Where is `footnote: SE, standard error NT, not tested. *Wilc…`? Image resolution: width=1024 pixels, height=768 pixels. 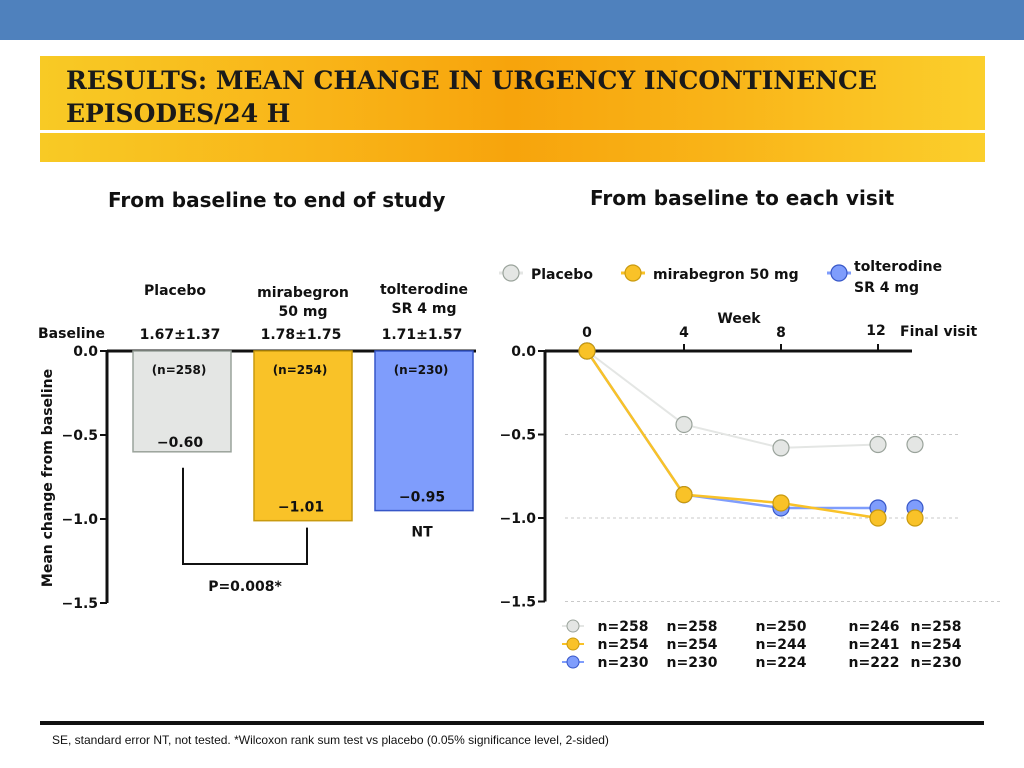 footnote: SE, standard error NT, not tested. *Wilc… is located at coordinates (330, 740).